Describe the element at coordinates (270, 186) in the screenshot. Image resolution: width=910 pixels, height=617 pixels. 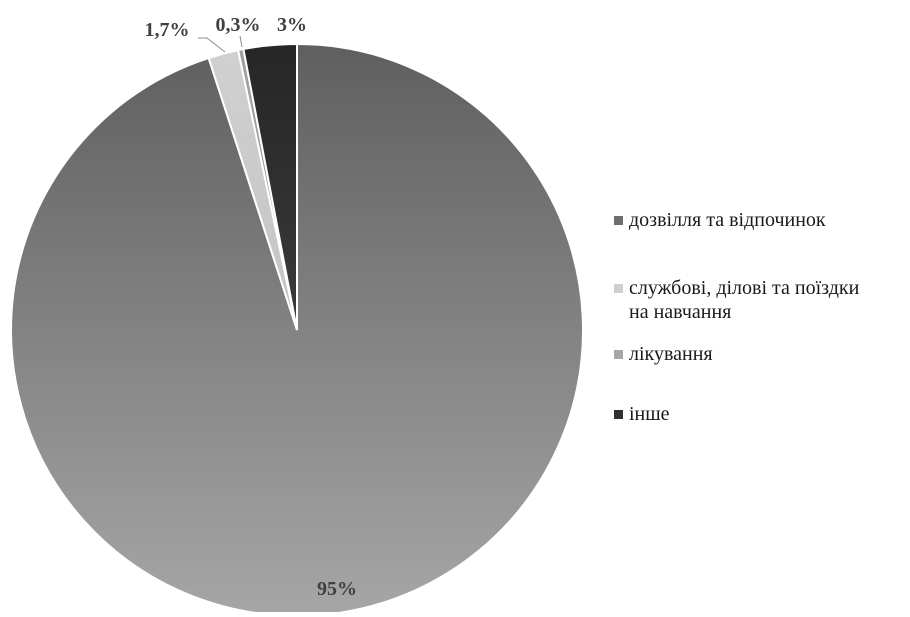
I see `slice-other` at that location.